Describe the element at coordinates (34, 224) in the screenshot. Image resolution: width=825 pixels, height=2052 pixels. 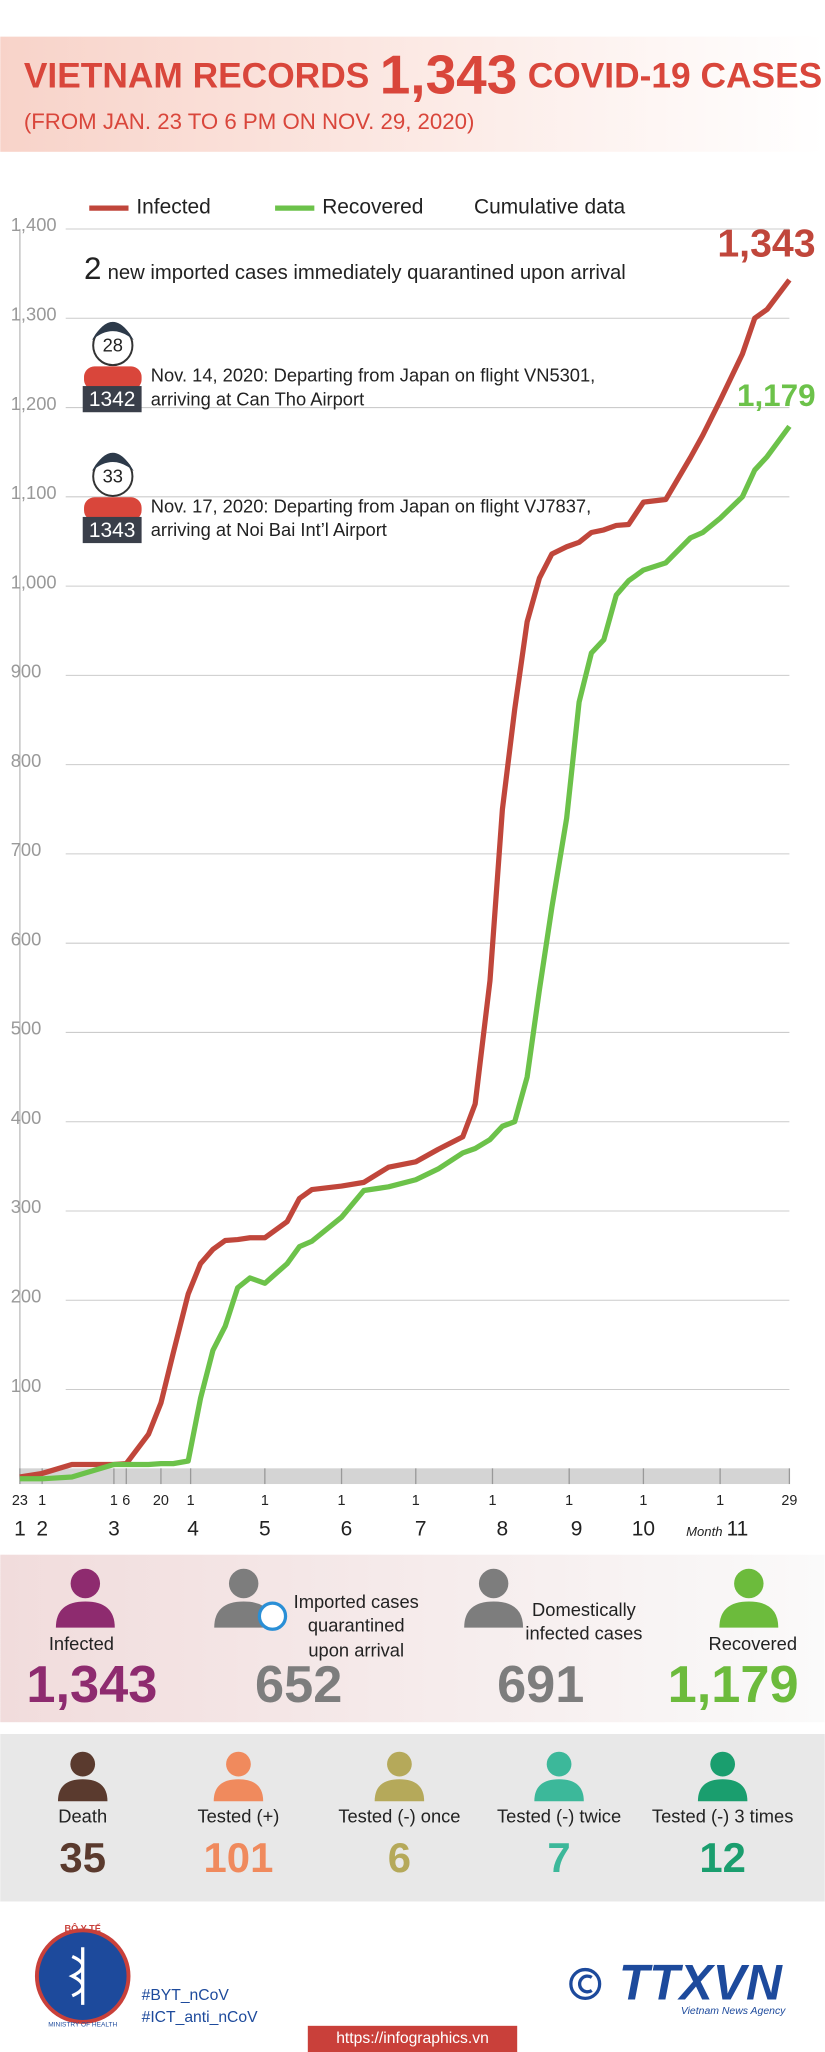
I see `y-tick-label: 1,400` at that location.